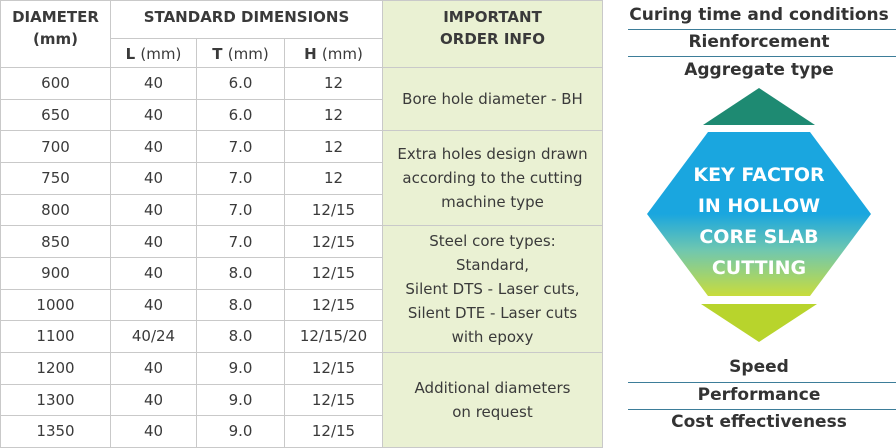 The width and height of the screenshot is (896, 448). I want to click on standard-dimensions-header: STANDARD DIMENSIONS, so click(246, 19).